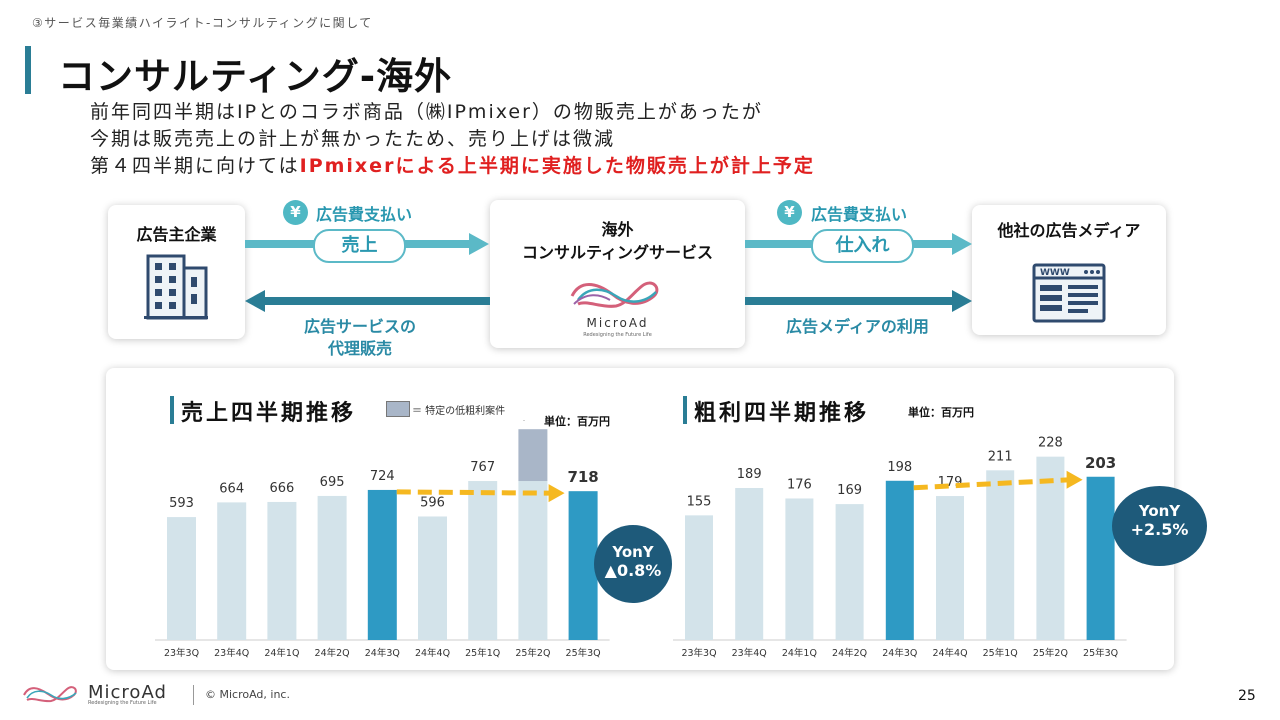 The height and width of the screenshot is (720, 1280). Describe the element at coordinates (782, 413) in the screenshot. I see `profit-chart-title: 粗利四半期推移` at that location.